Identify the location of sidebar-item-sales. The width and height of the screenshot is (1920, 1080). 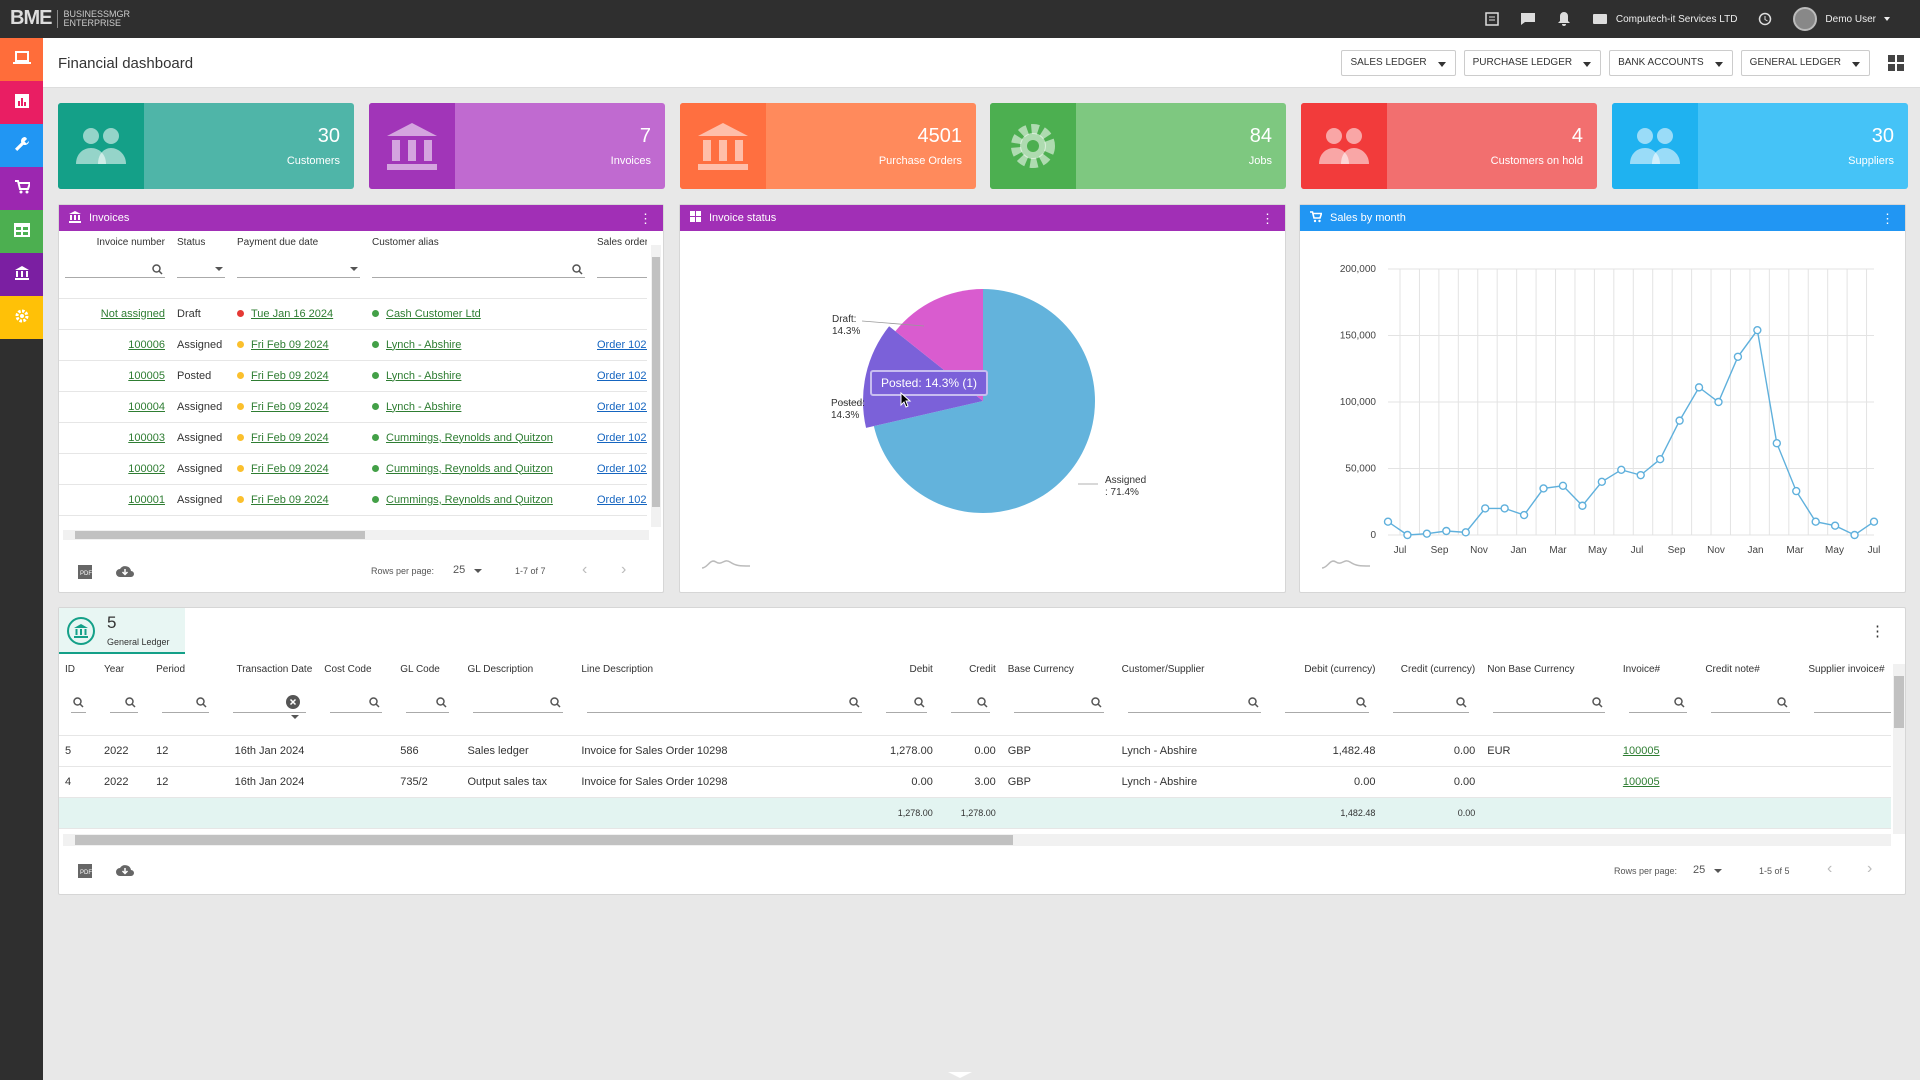
(21, 188).